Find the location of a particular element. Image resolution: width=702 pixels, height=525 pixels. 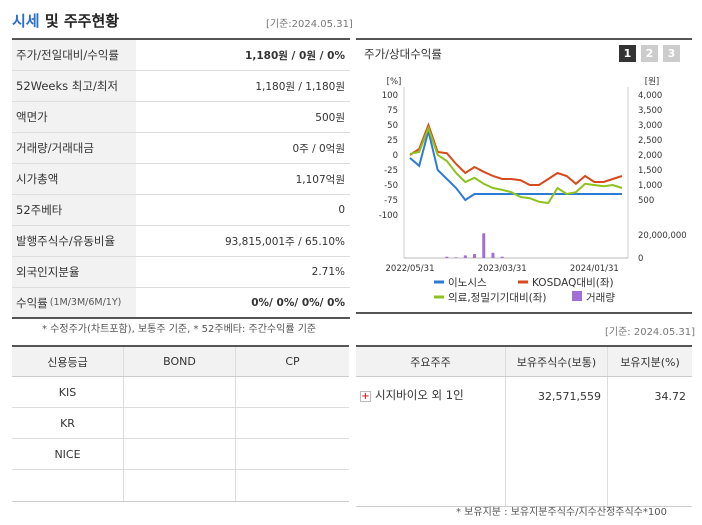

holder-shares: 32,571,559 is located at coordinates (569, 396).